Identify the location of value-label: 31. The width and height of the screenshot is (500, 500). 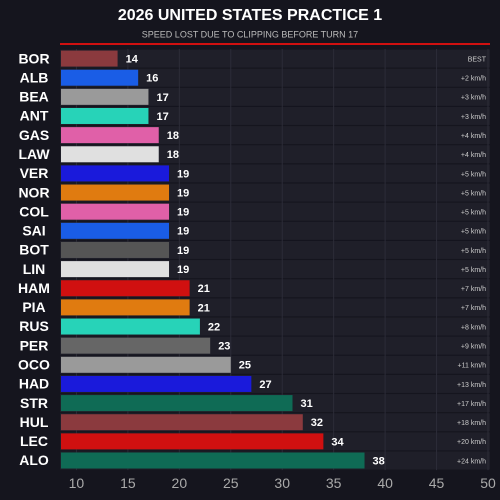
(307, 404).